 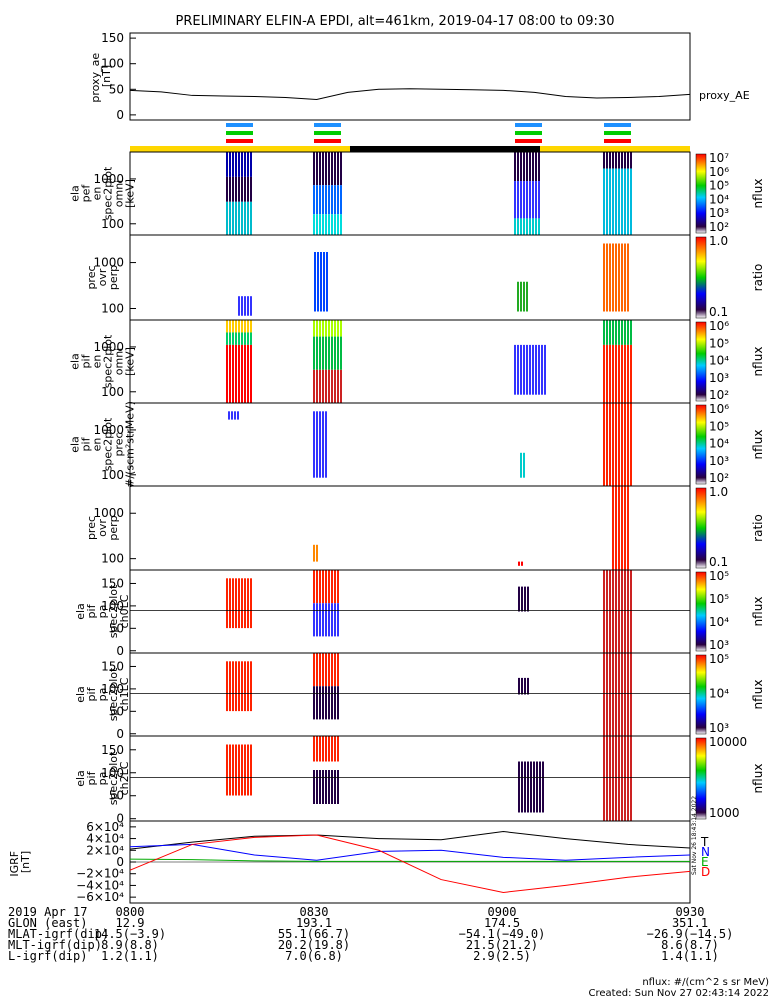 I want to click on y-tick-label: 2×10⁴, so click(x=105, y=850).